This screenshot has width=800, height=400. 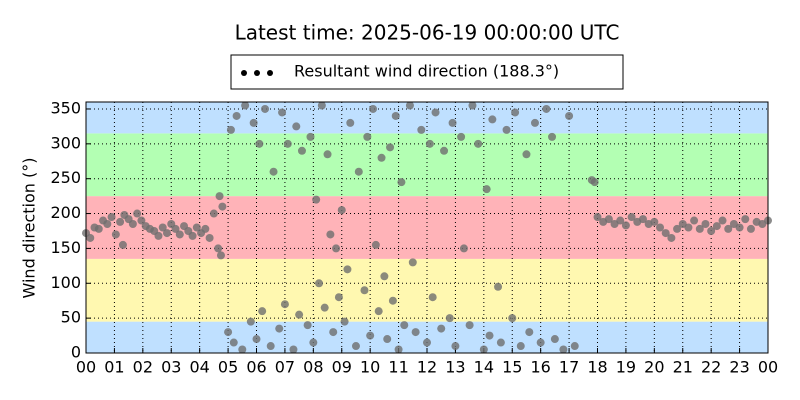 What do you see at coordinates (114, 367) in the screenshot?
I see `x-tick-label: 01` at bounding box center [114, 367].